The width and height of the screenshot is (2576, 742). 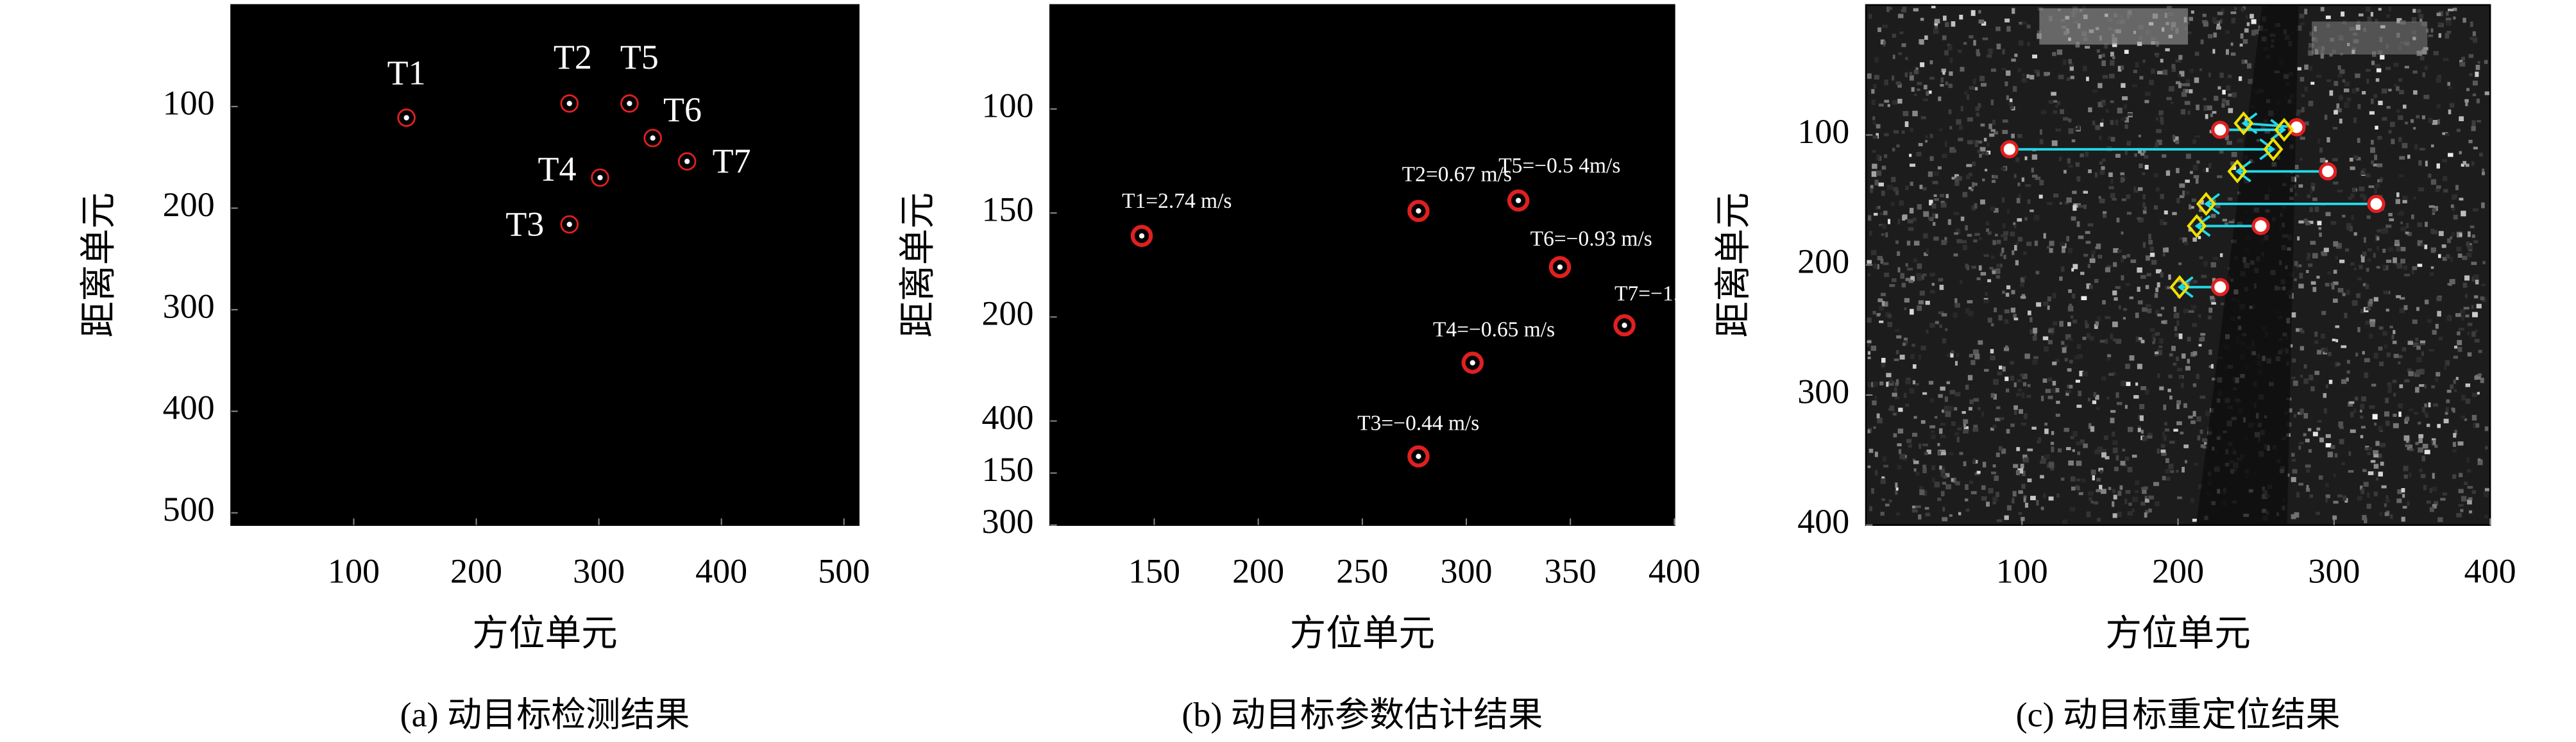 I want to click on x-tick-label: 200, so click(x=1258, y=571).